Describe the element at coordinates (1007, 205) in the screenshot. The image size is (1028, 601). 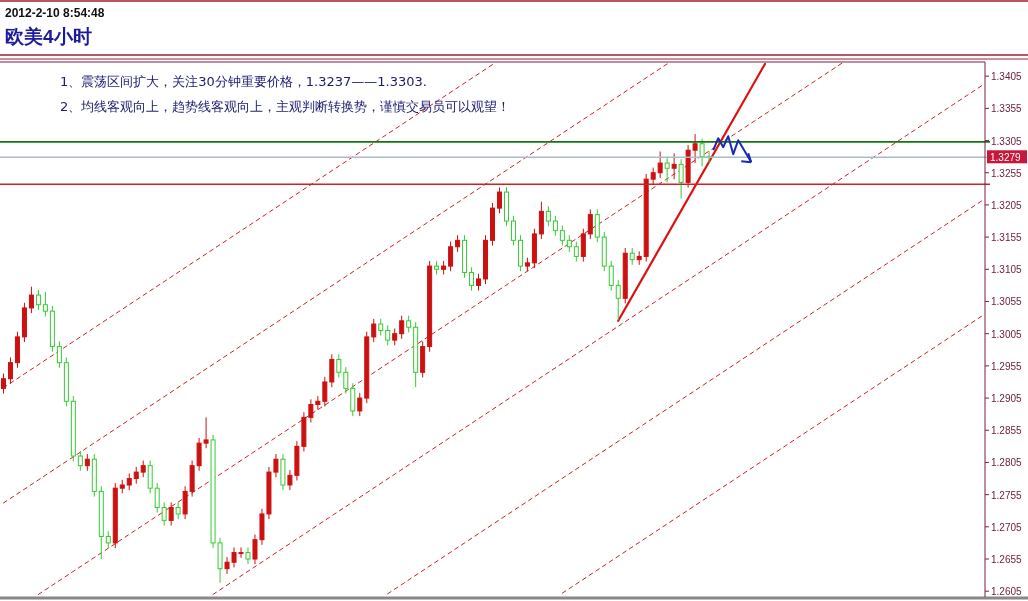
I see `y-tick-label: 1.3205` at that location.